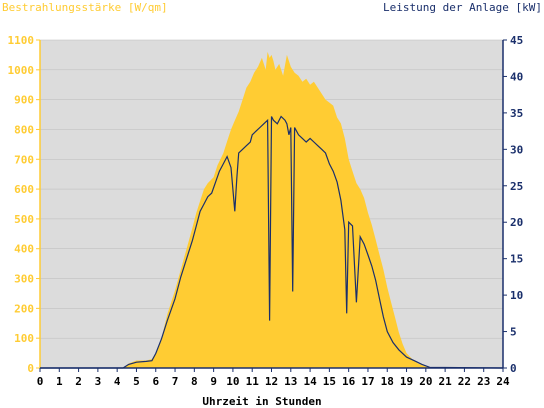 This screenshot has height=408, width=544. What do you see at coordinates (516, 76) in the screenshot?
I see `right-tick-label: 40` at bounding box center [516, 76].